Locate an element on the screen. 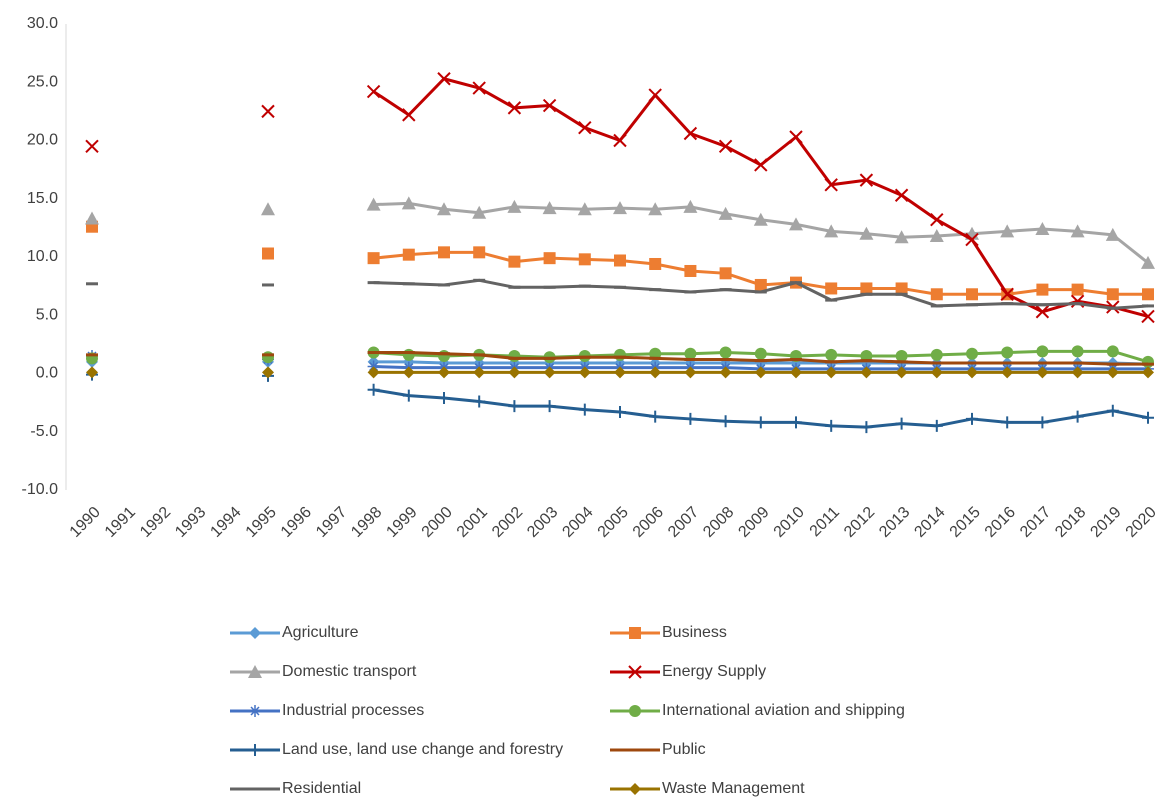 Image resolution: width=1161 pixels, height=798 pixels. x-tick-label: 2019 is located at coordinates (1105, 522).